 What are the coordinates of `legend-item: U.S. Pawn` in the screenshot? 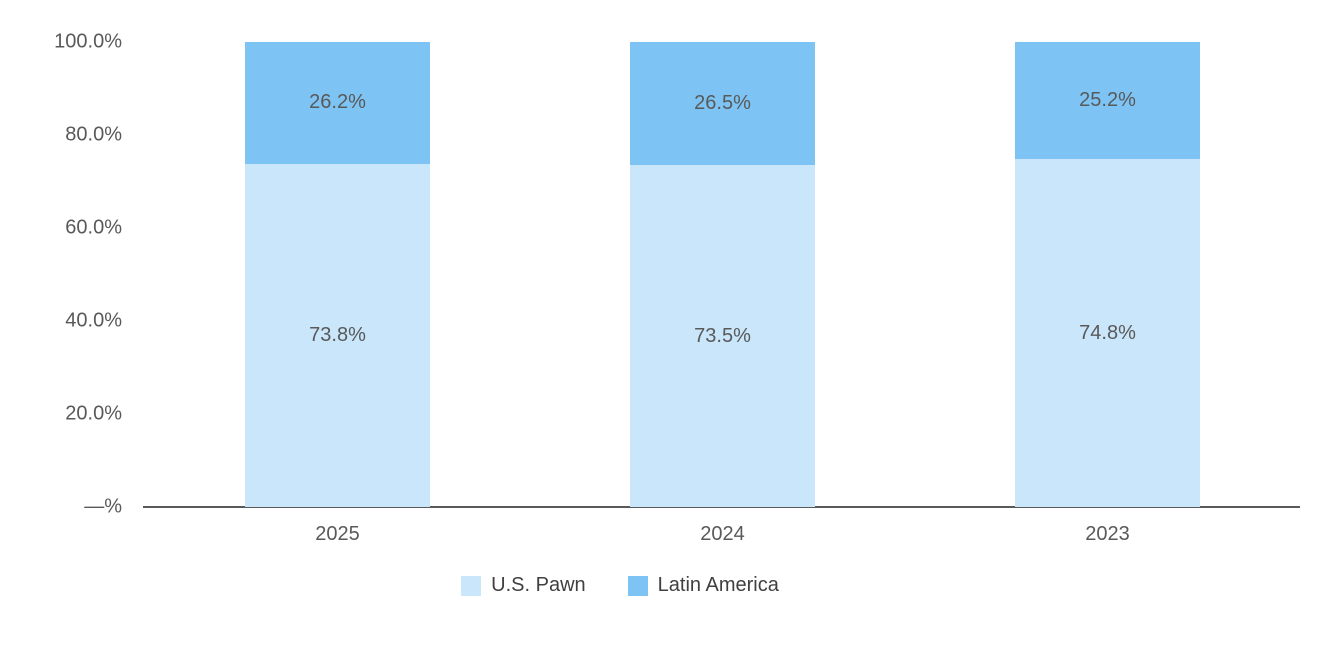 It's located at (523, 585).